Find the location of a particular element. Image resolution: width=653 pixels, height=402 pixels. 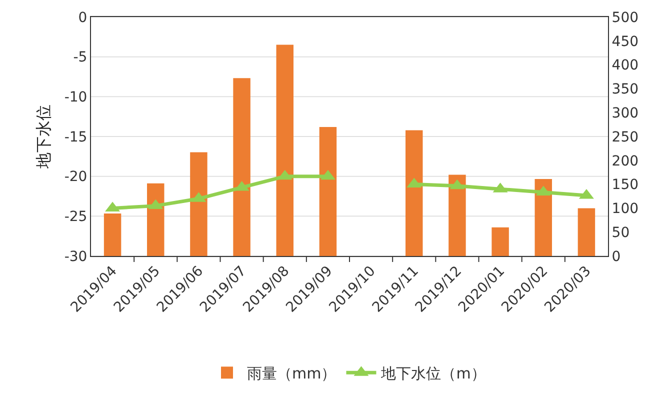

y-tick-label: -15 is located at coordinates (76, 137).